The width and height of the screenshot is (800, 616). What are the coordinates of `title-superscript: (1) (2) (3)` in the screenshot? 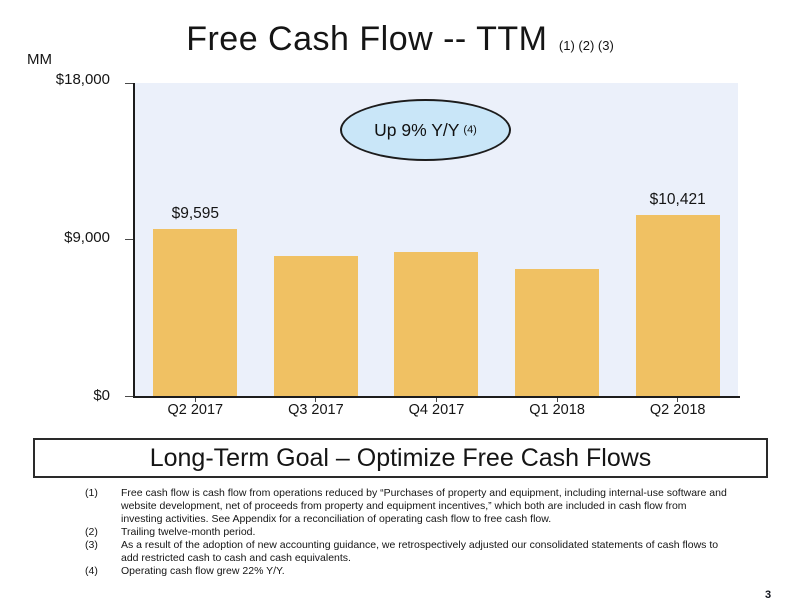 It's located at (586, 45).